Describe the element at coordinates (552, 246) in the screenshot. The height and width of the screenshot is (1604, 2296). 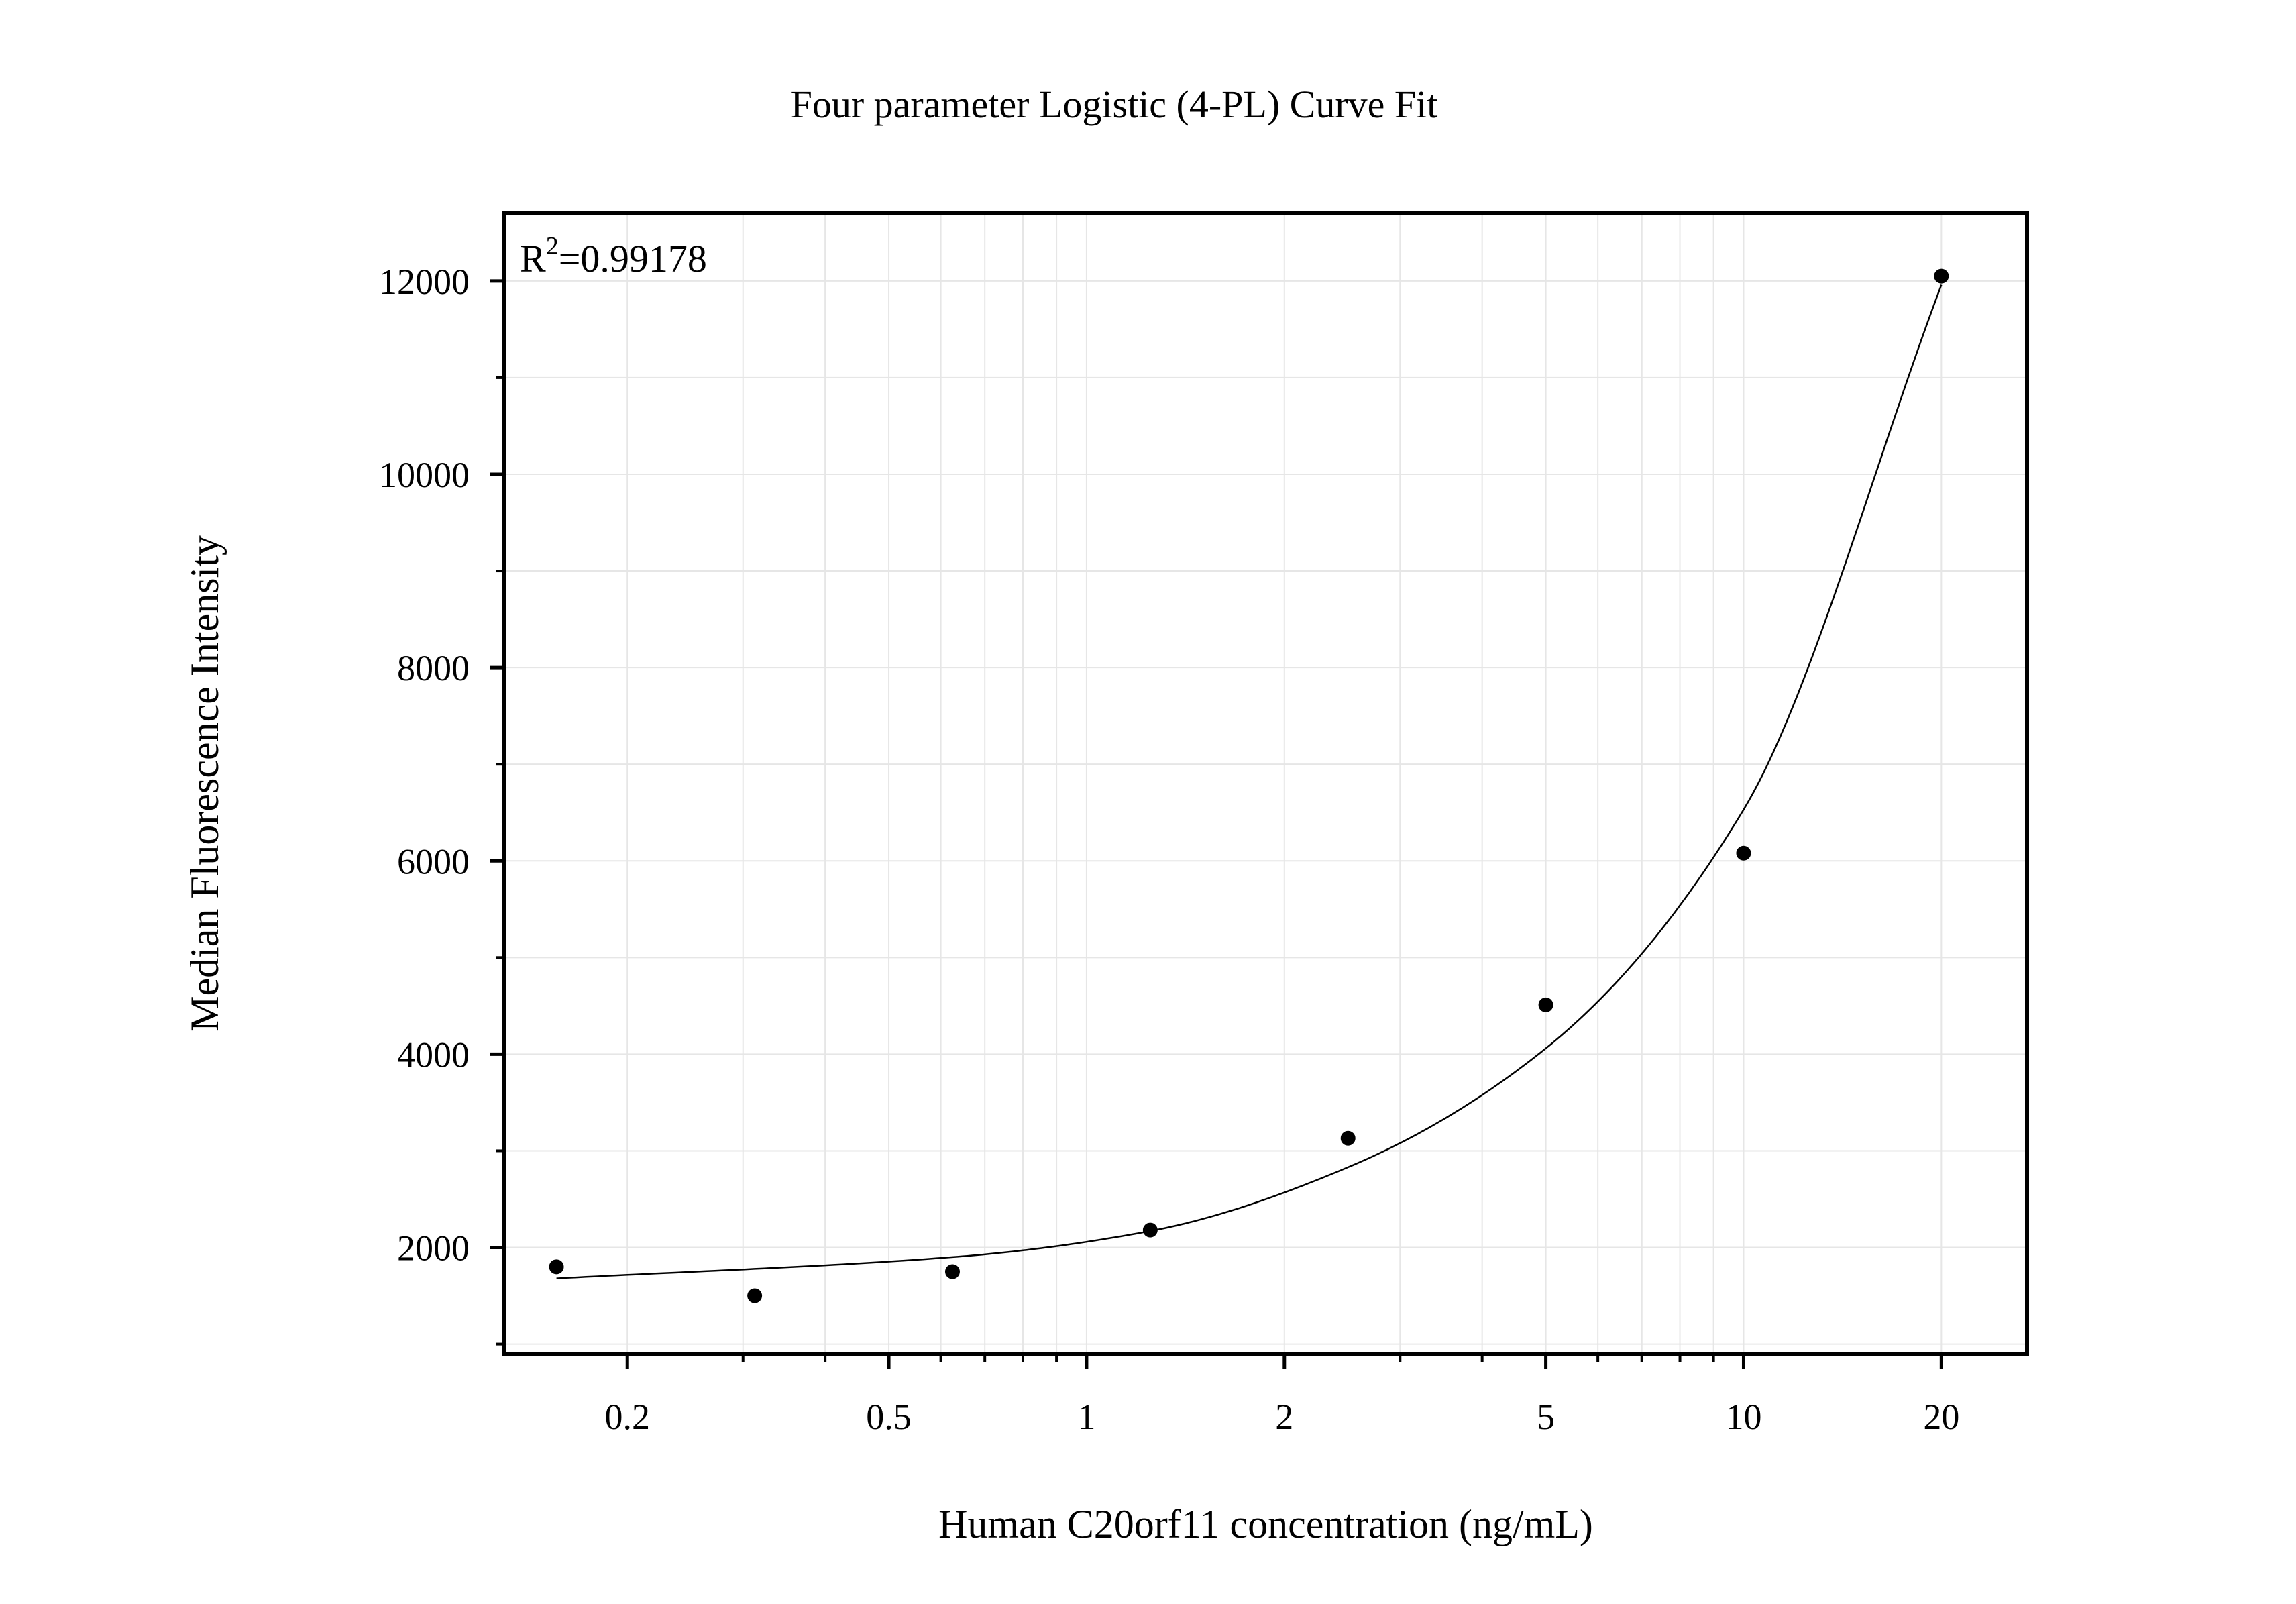
I see `r-squared-sup: 2` at that location.